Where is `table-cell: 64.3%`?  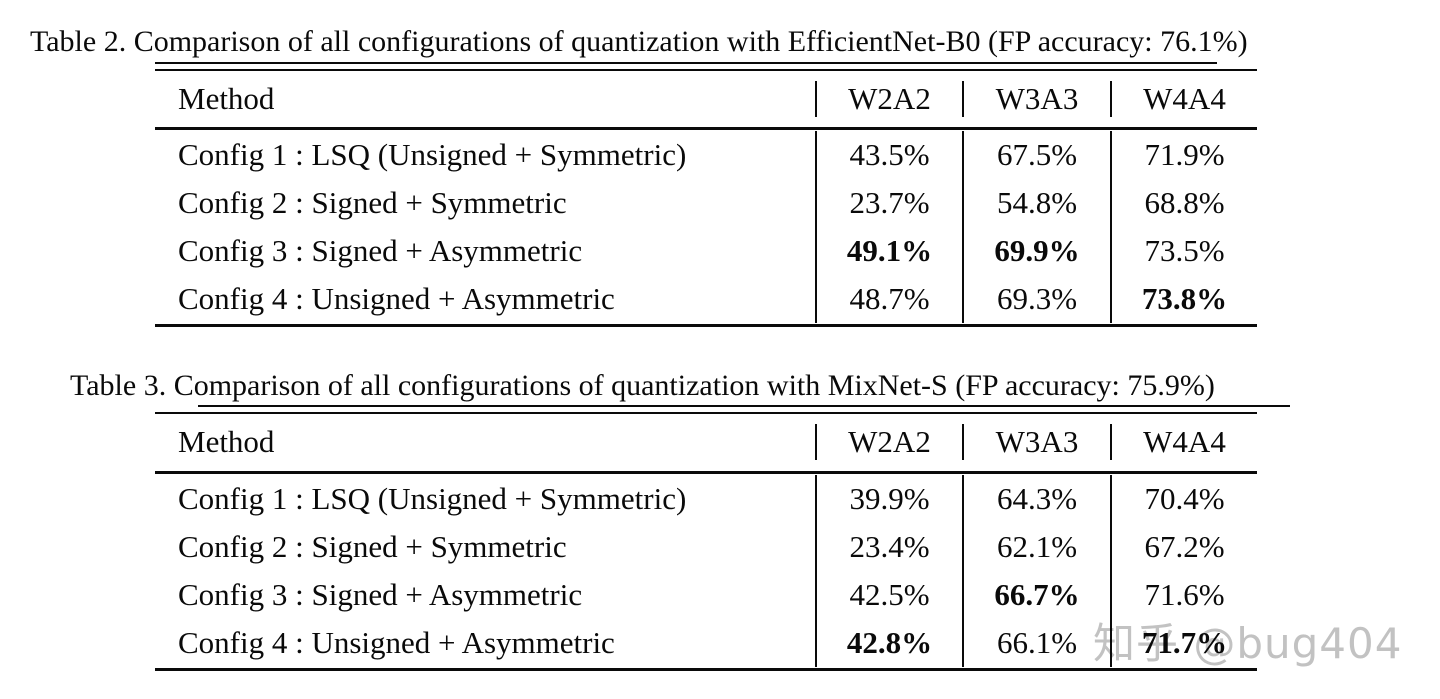 table-cell: 64.3% is located at coordinates (1036, 499).